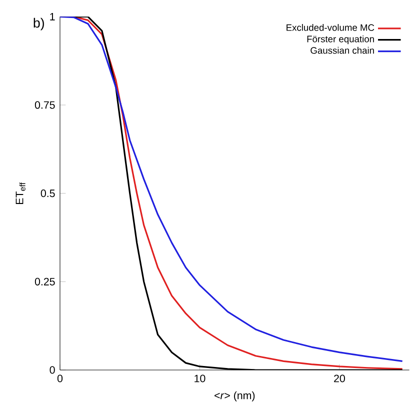 This screenshot has height=414, width=413. Describe the element at coordinates (52, 16) in the screenshot. I see `y-tick-label: 1` at that location.